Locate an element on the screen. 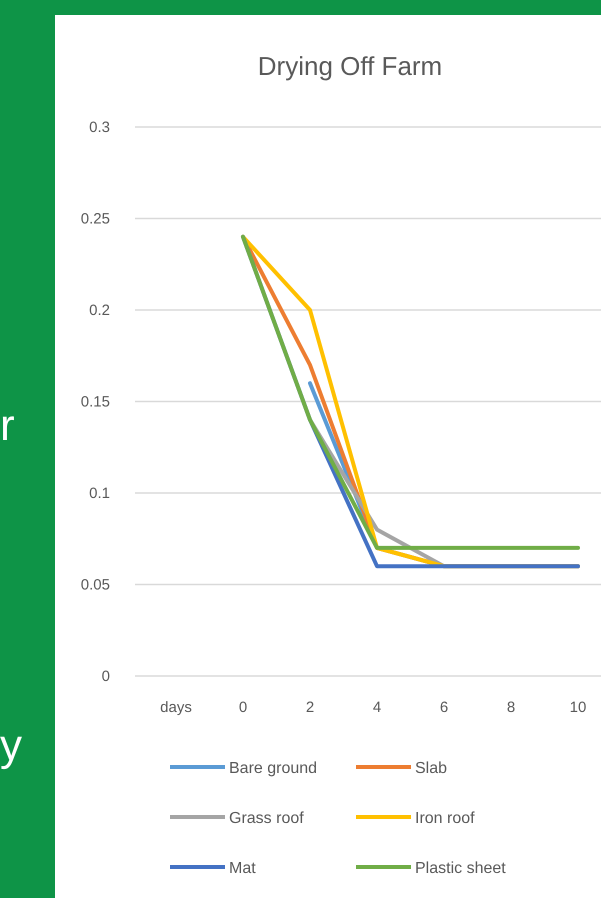 The width and height of the screenshot is (601, 898). legend-label: Iron roof is located at coordinates (445, 818).